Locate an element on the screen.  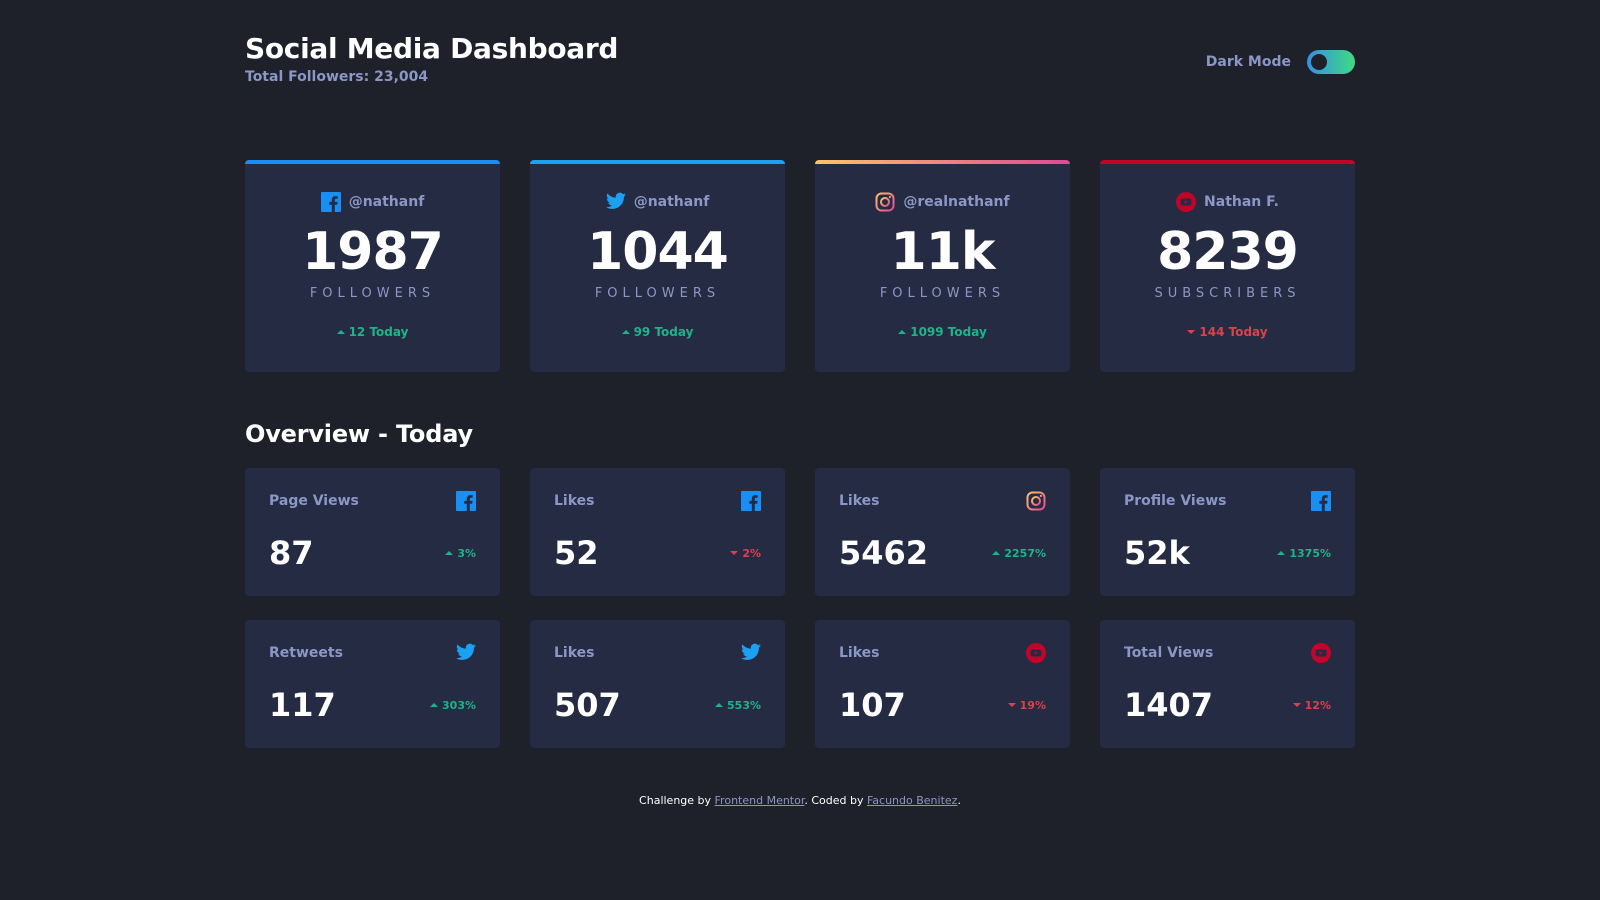
overview-tile: Likes 5462 2257% is located at coordinates (942, 532).